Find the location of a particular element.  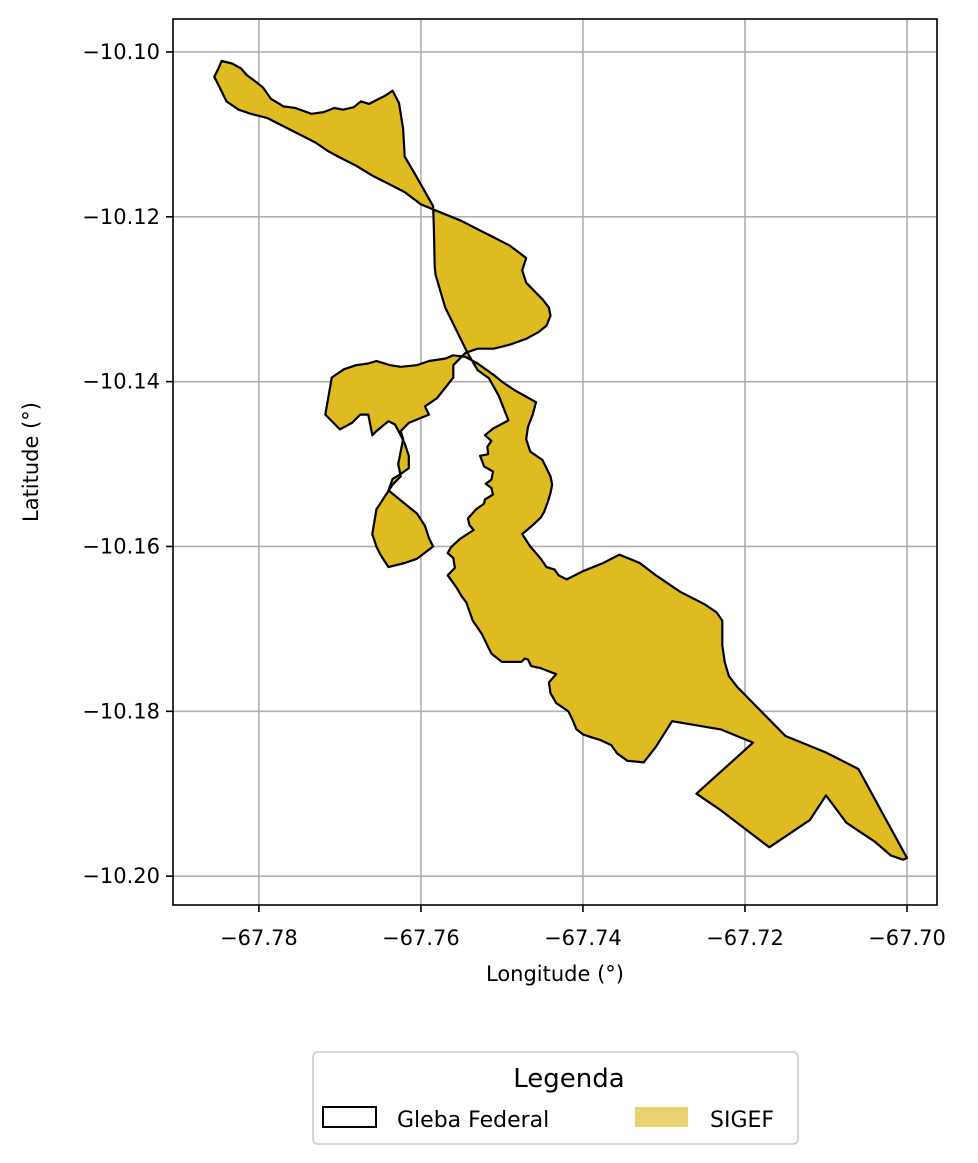

legend-title: Legenda is located at coordinates (568, 1079).